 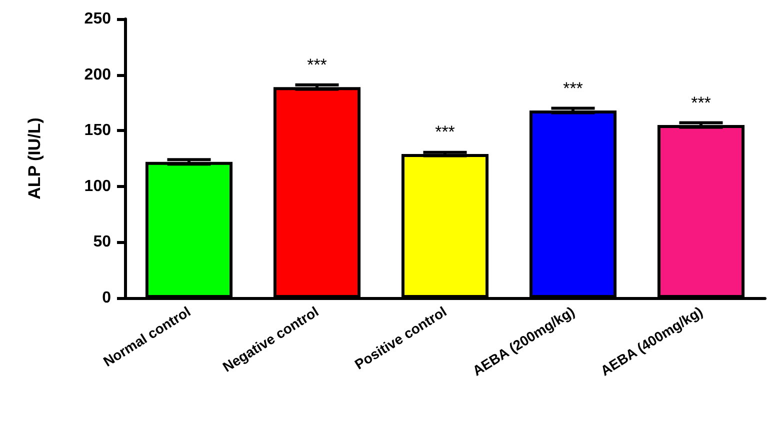 I want to click on y-axis-title: ALP (IU/L), so click(x=34, y=159).